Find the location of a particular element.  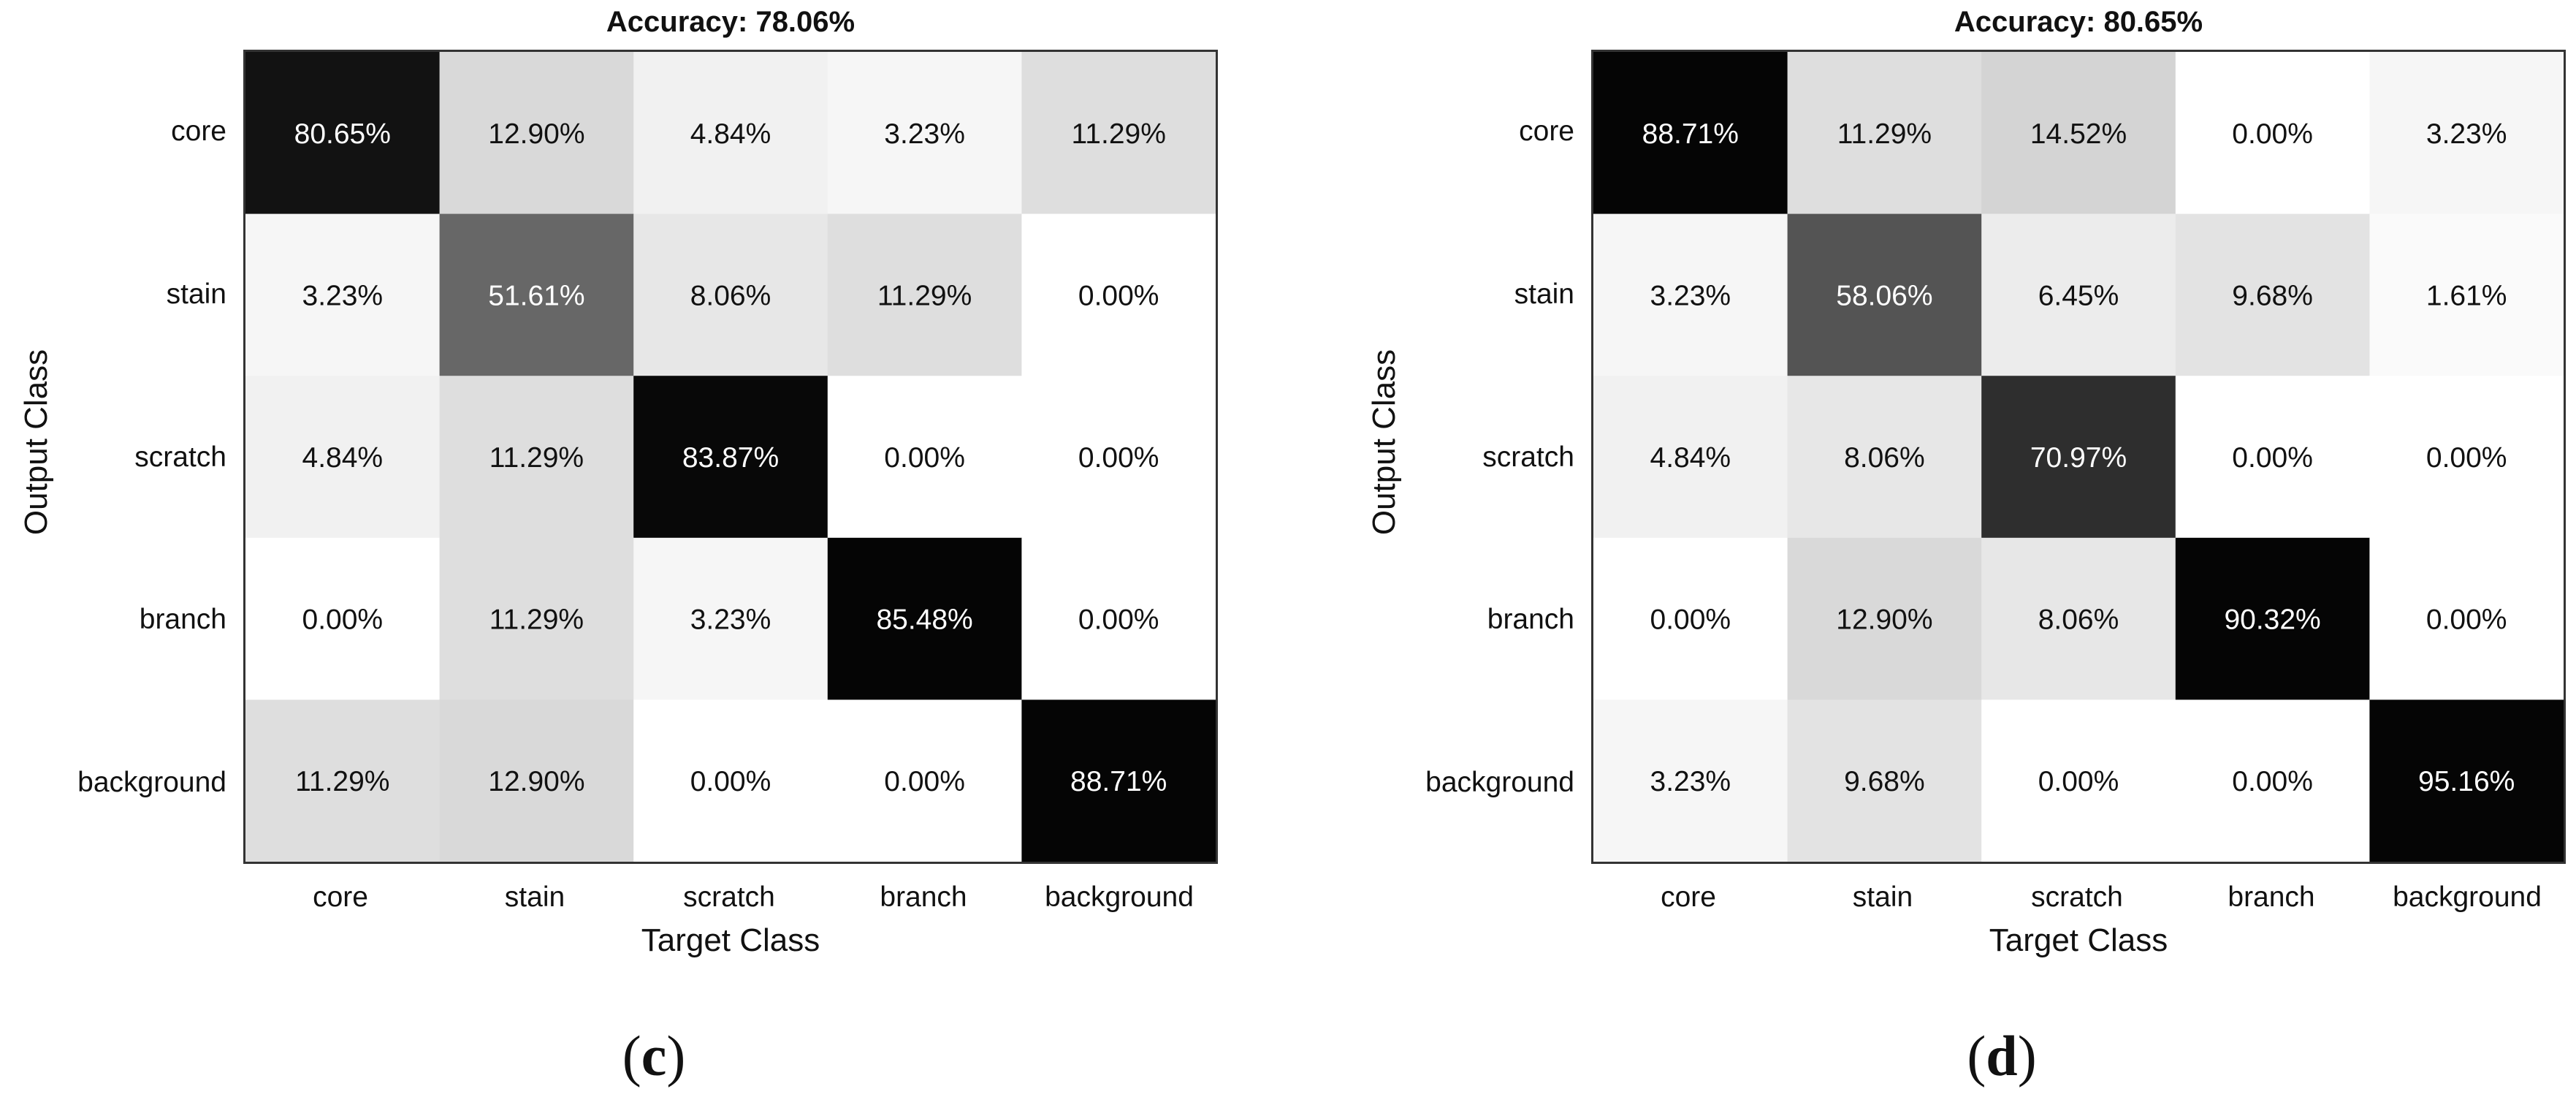

cell-value-label: 6.45% is located at coordinates (2079, 295).